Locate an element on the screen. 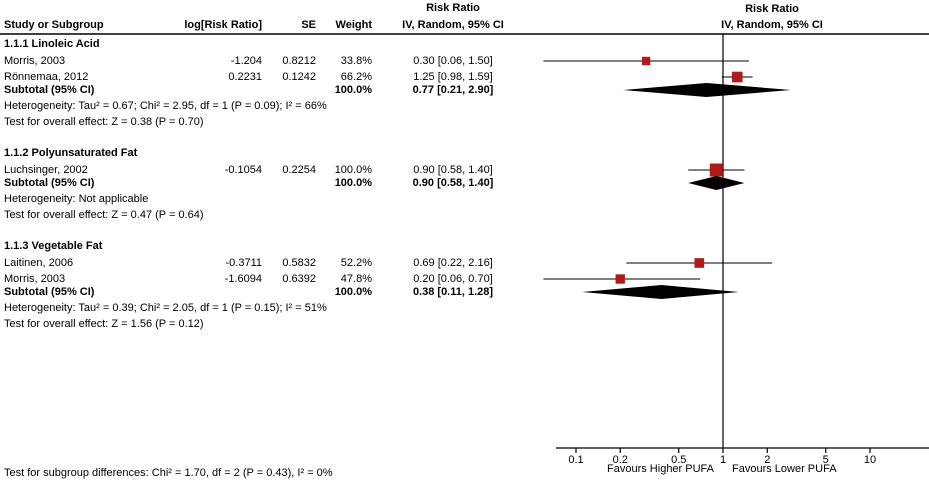 The height and width of the screenshot is (480, 929). subtotal-row: Subtotal (95% CI) 100.0% 0.90 [0.58, 1.40] is located at coordinates (464, 183).